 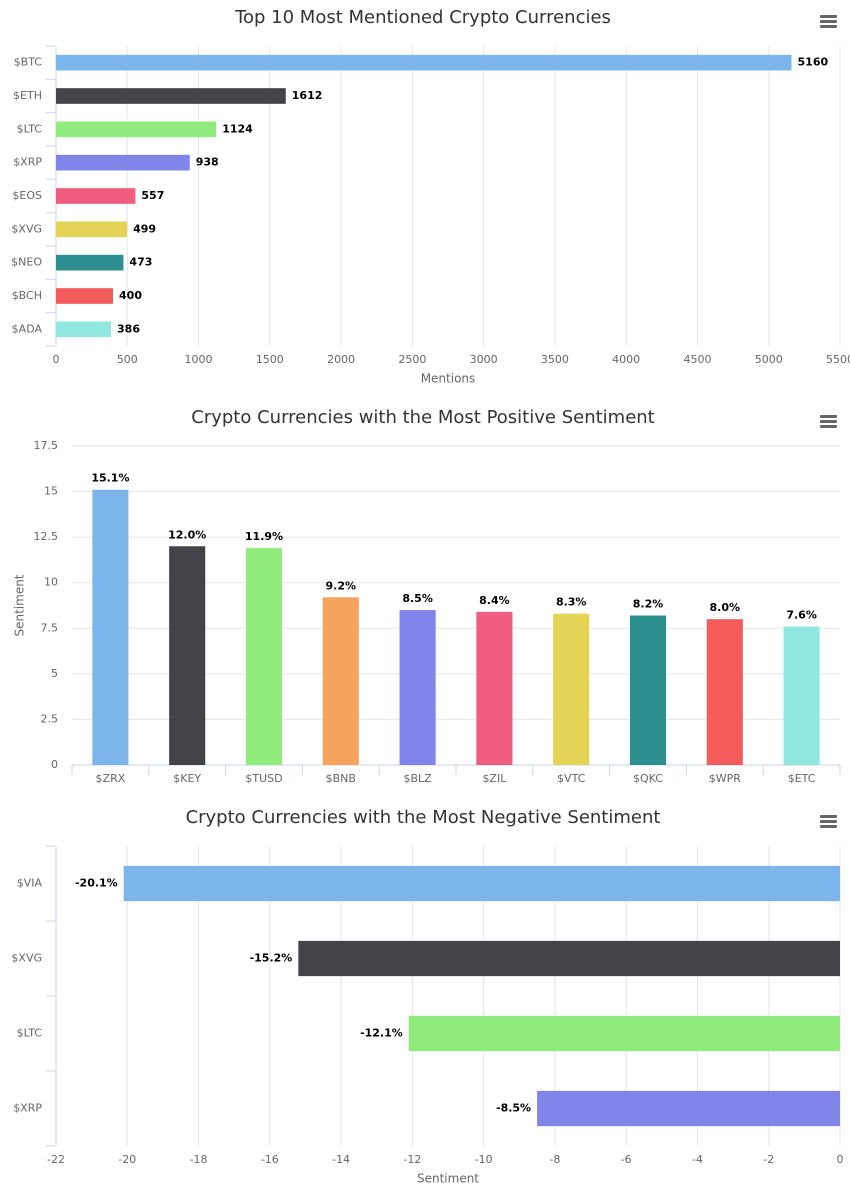 What do you see at coordinates (270, 1159) in the screenshot?
I see `x-tick-label: -16` at bounding box center [270, 1159].